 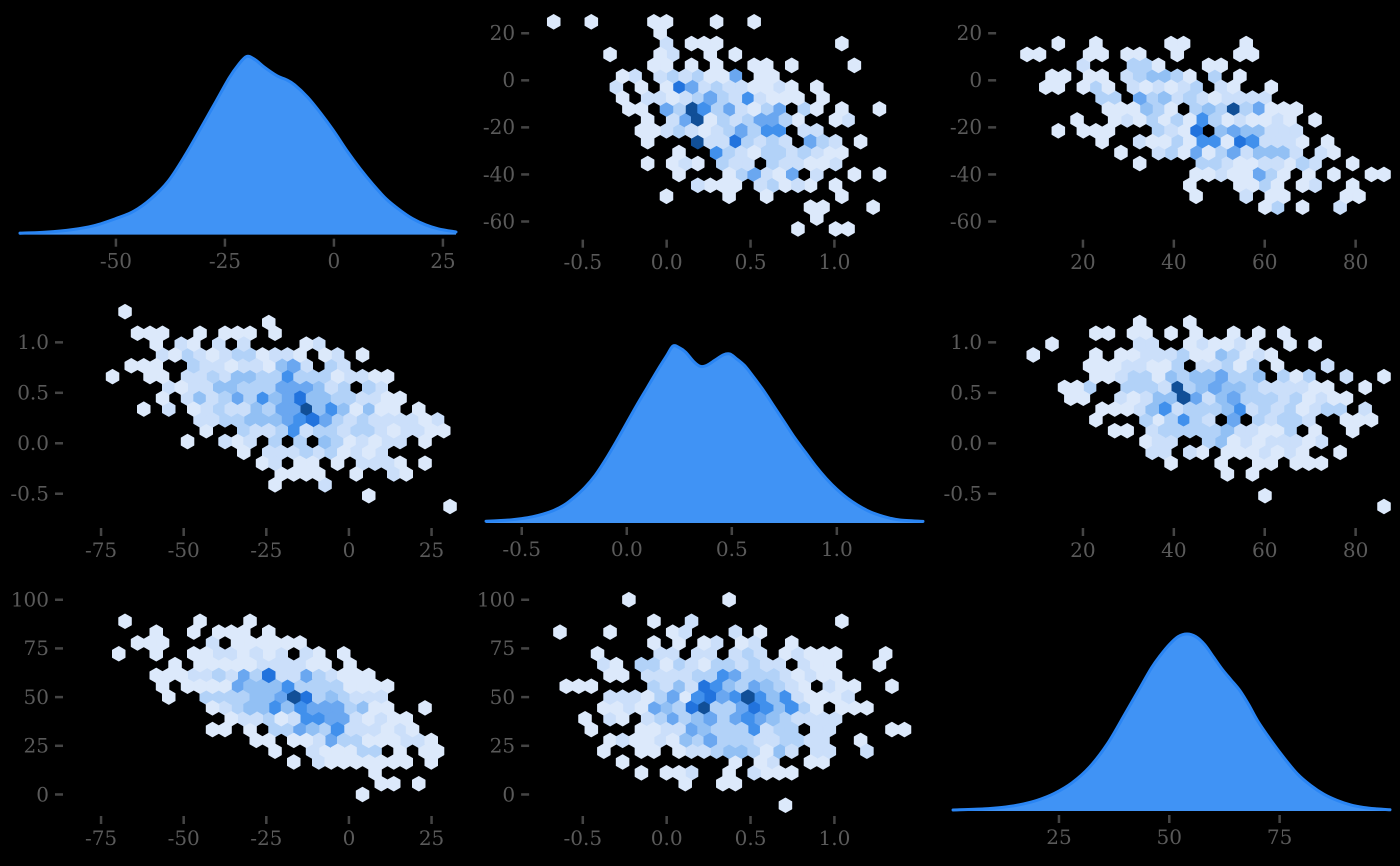 I want to click on y-tick-label: -60, so click(x=499, y=221).